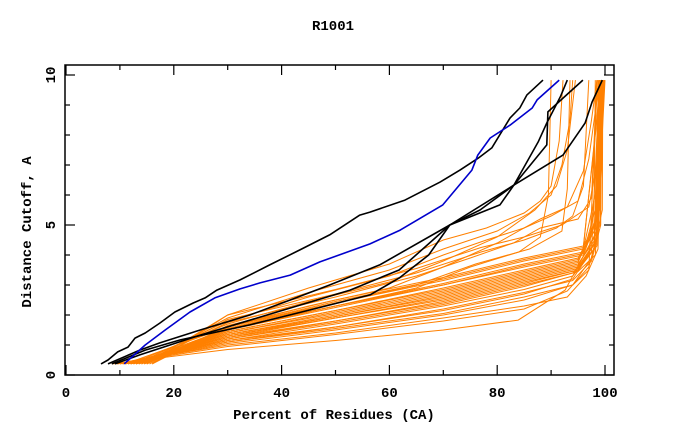  What do you see at coordinates (28, 232) in the screenshot?
I see `y-axis-label: Distance Cutoff, A` at bounding box center [28, 232].